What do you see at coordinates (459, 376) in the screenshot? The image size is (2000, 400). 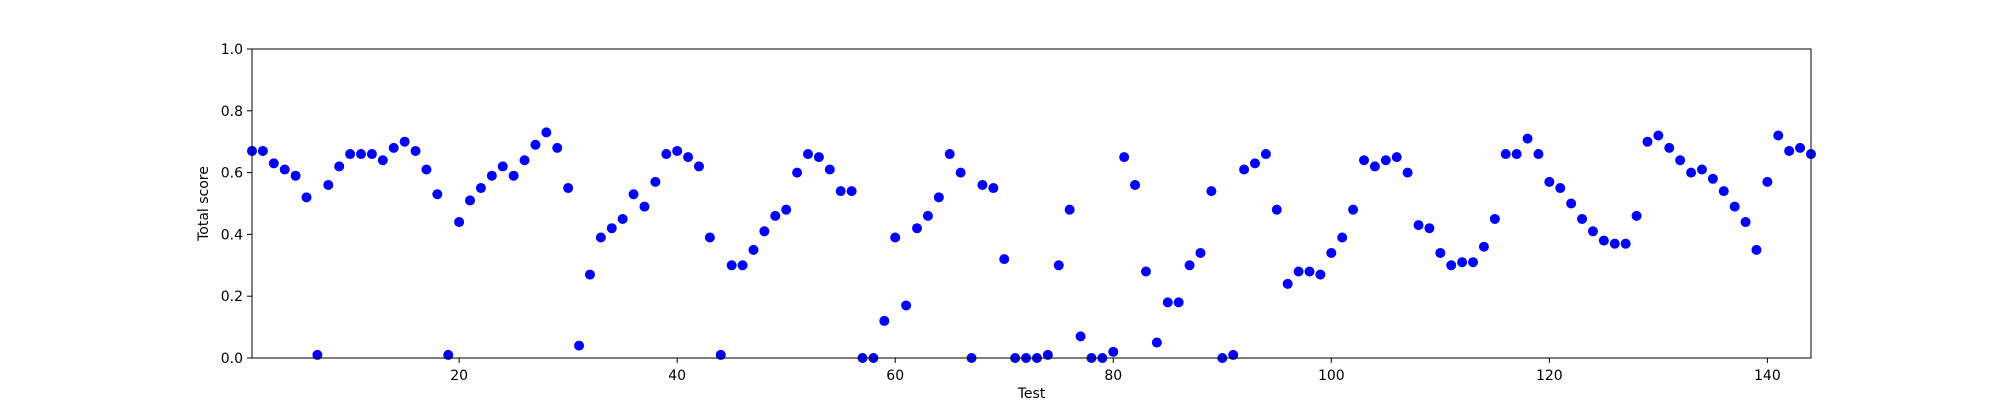 I see `x-tick-label: 20` at bounding box center [459, 376].